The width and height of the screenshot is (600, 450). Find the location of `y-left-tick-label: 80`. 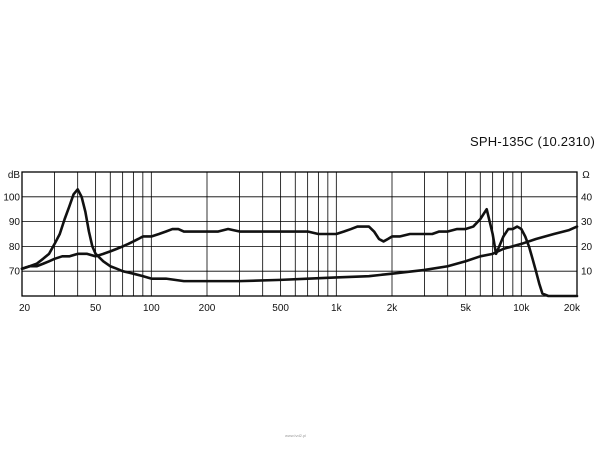

y-left-tick-label: 80 is located at coordinates (15, 247).